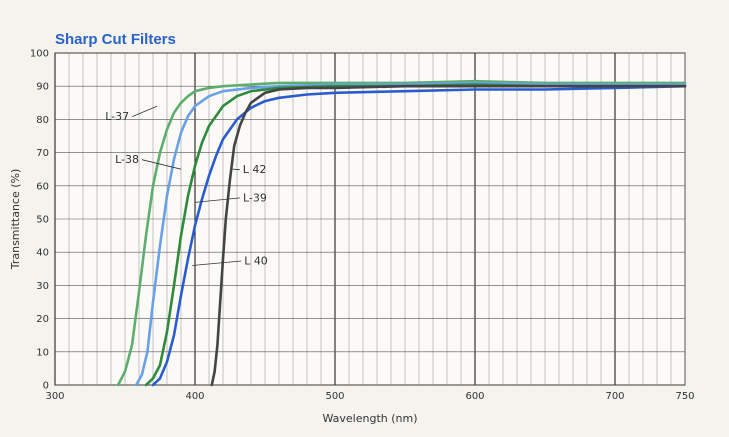 The image size is (729, 437). What do you see at coordinates (15, 220) in the screenshot?
I see `y-axis-label: Transmittance (%)` at bounding box center [15, 220].